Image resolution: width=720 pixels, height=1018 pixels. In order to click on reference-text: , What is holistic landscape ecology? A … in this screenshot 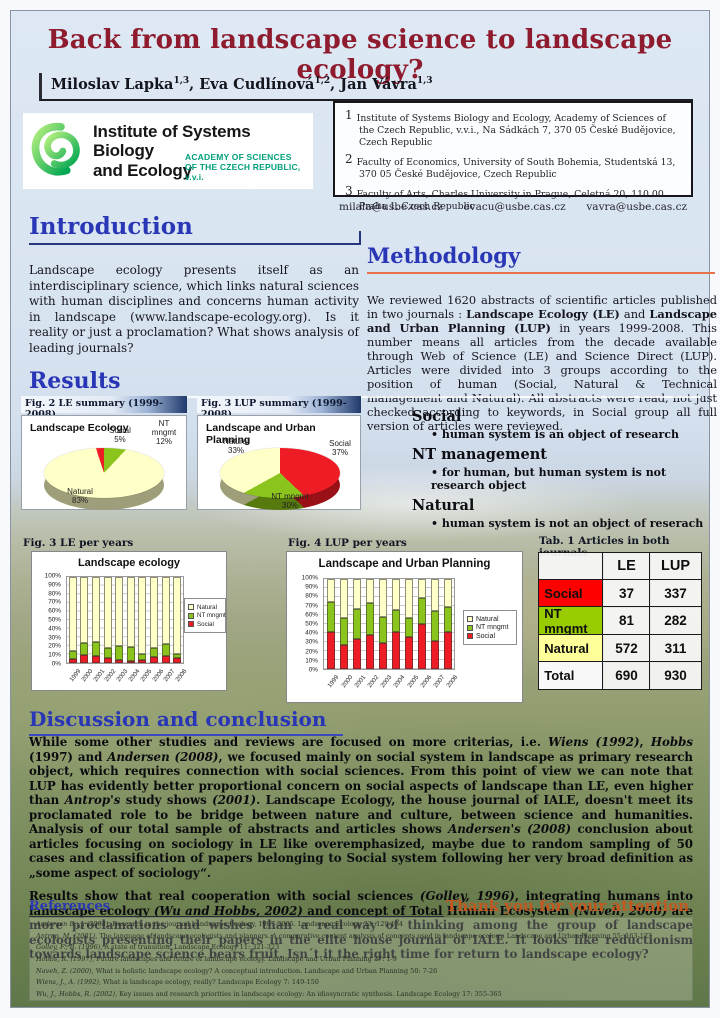, I will do `click(264, 970)`.